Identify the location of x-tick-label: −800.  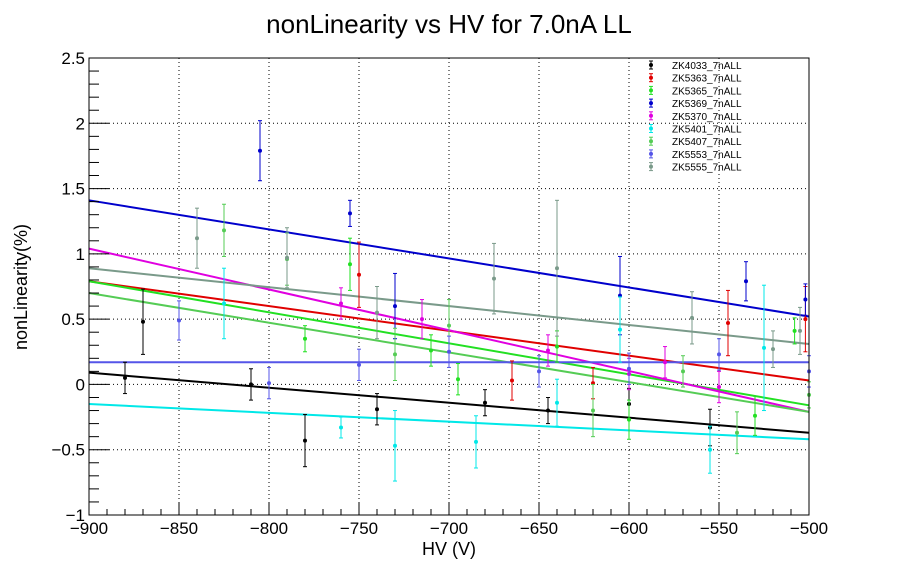
(269, 528).